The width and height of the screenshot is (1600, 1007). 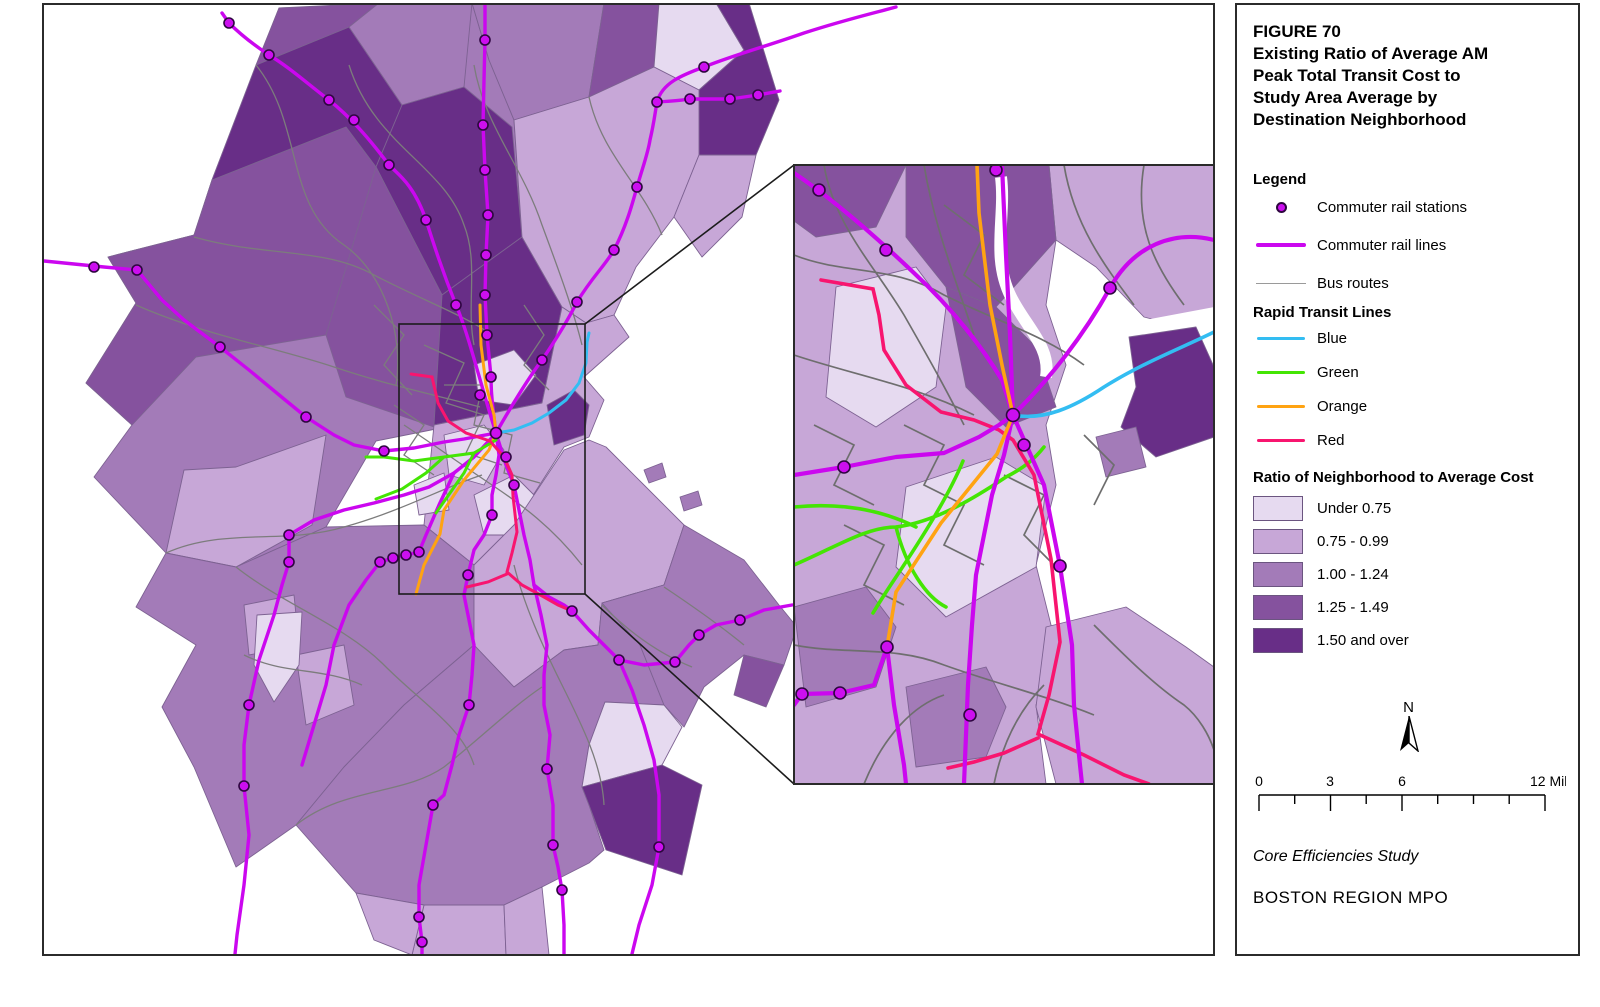 I want to click on north-arrow: N, so click(x=1408, y=728).